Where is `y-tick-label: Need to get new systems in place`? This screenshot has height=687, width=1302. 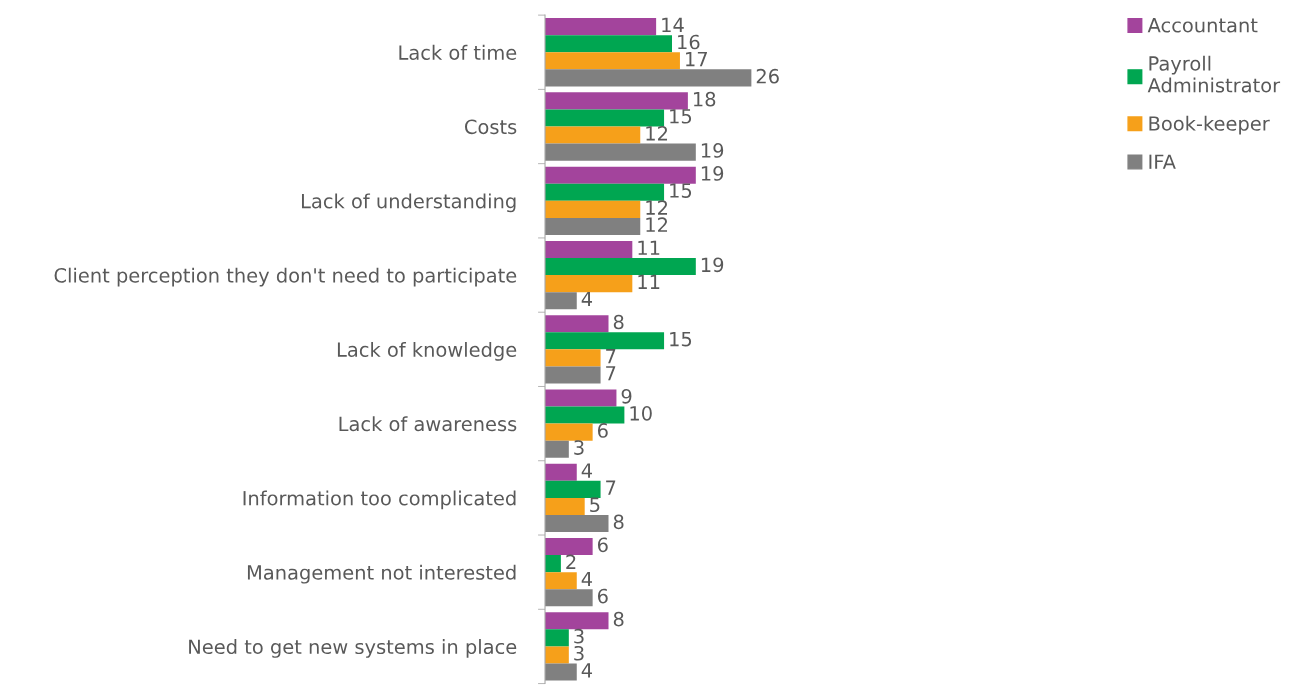 y-tick-label: Need to get new systems in place is located at coordinates (353, 648).